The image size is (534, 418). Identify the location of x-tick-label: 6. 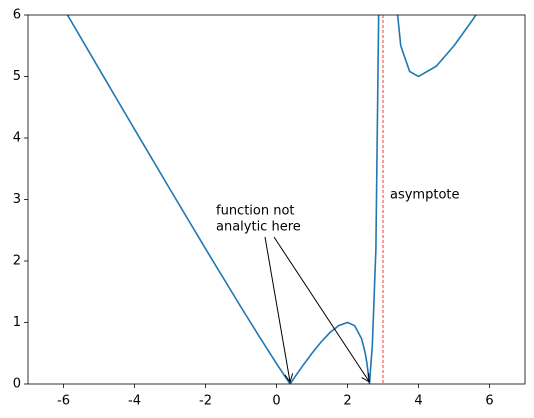
(489, 401).